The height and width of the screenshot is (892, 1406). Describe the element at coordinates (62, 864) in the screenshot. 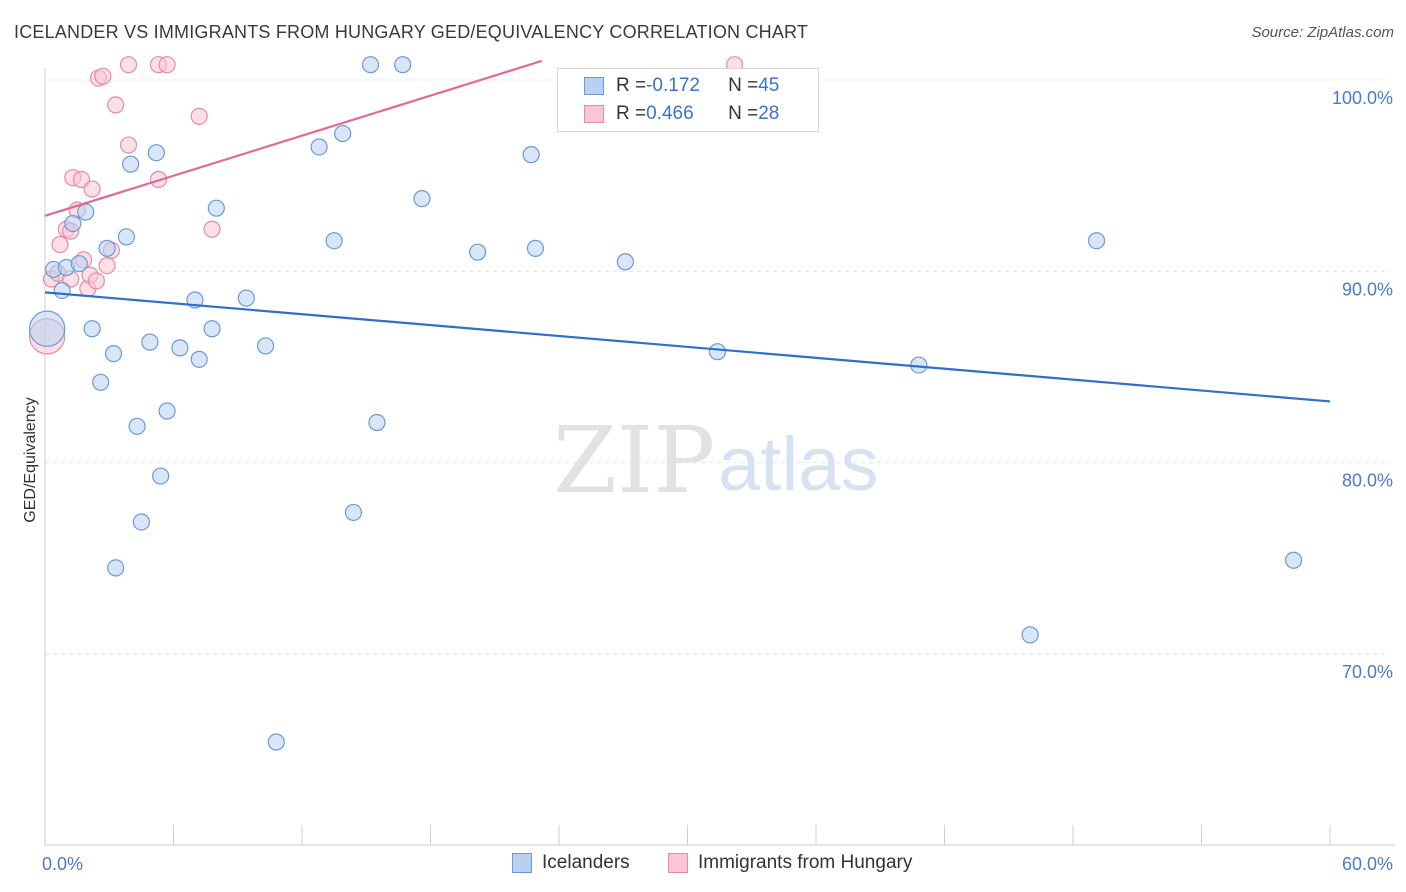

I see `x-tick-label: 0.0%` at that location.